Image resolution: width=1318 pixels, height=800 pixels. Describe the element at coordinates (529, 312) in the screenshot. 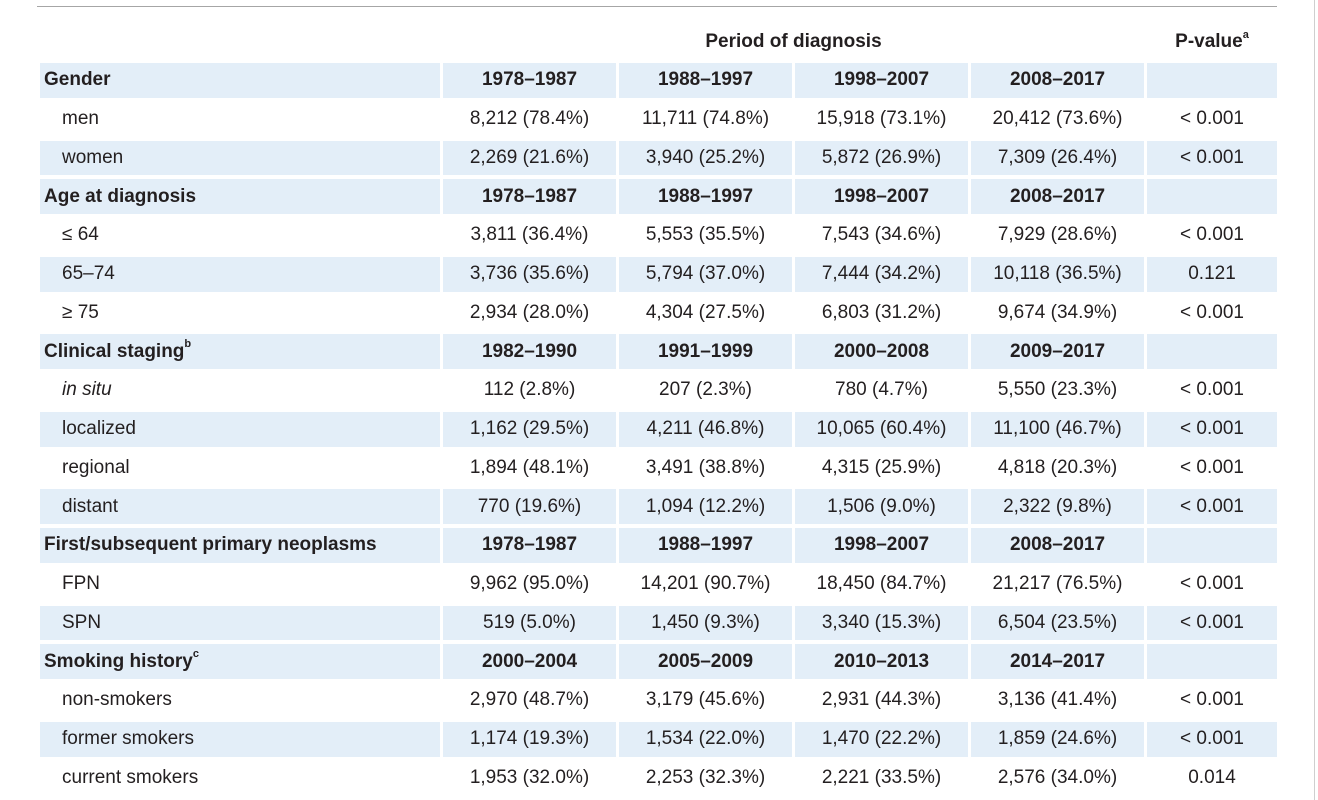

I see `count-percent-cell: 2,934 (28.0%)` at that location.